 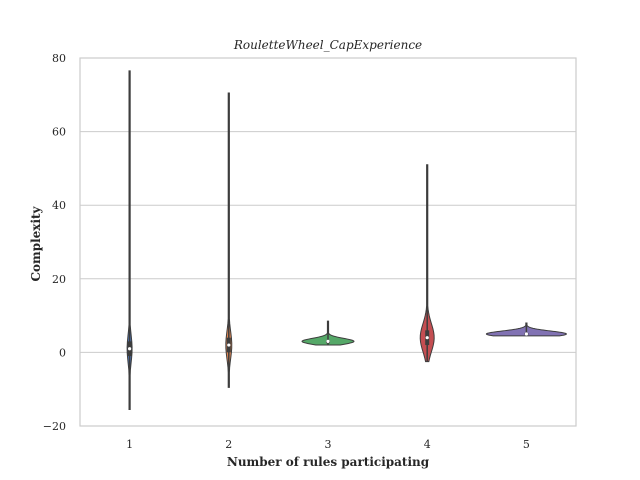 I want to click on y-tick-label: 60, so click(x=59, y=132).